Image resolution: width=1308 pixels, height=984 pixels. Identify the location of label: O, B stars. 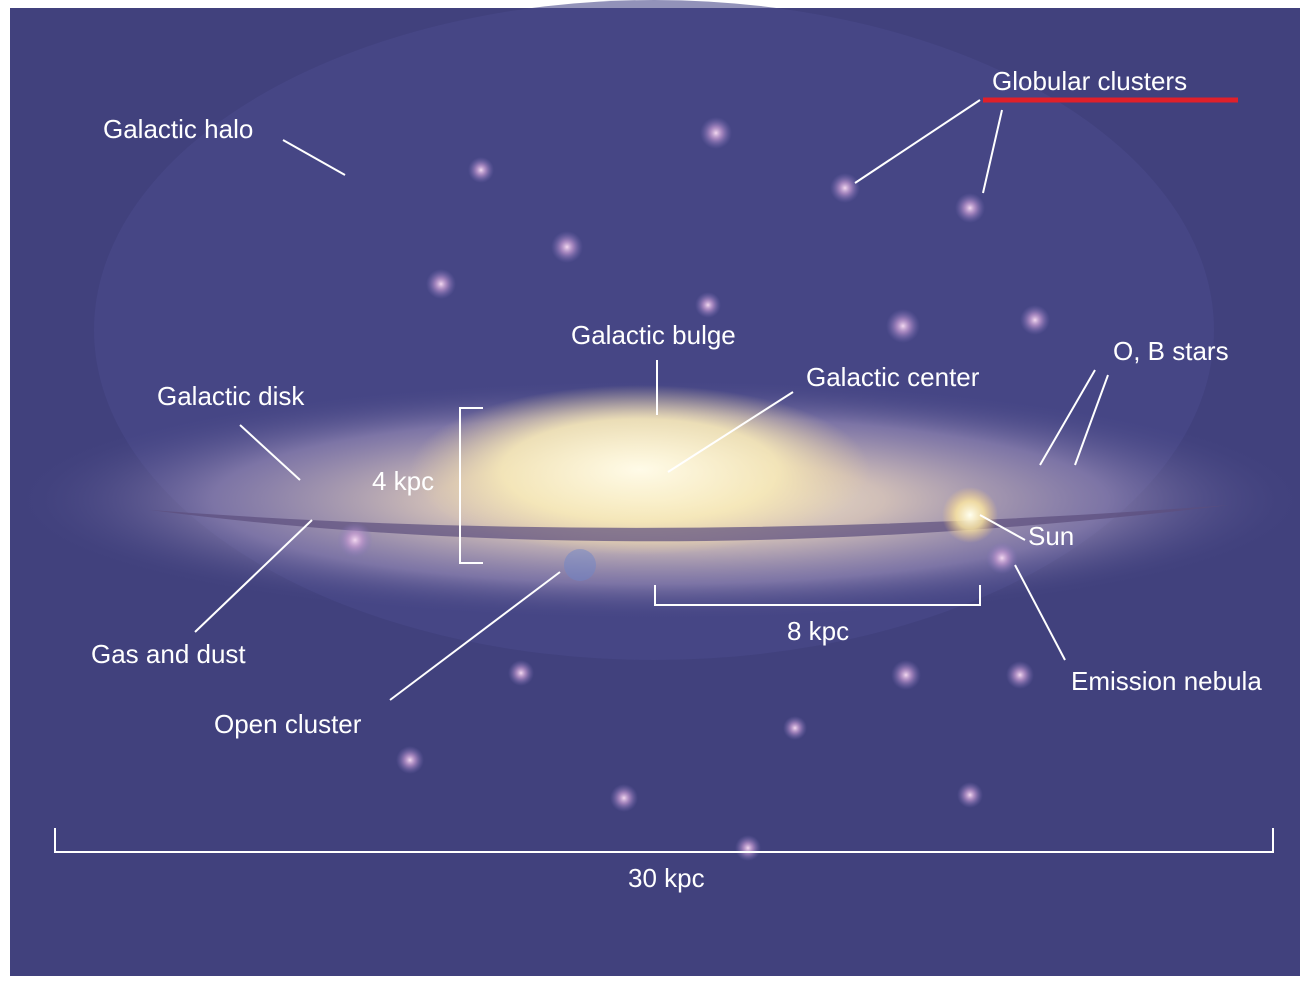
(1171, 351).